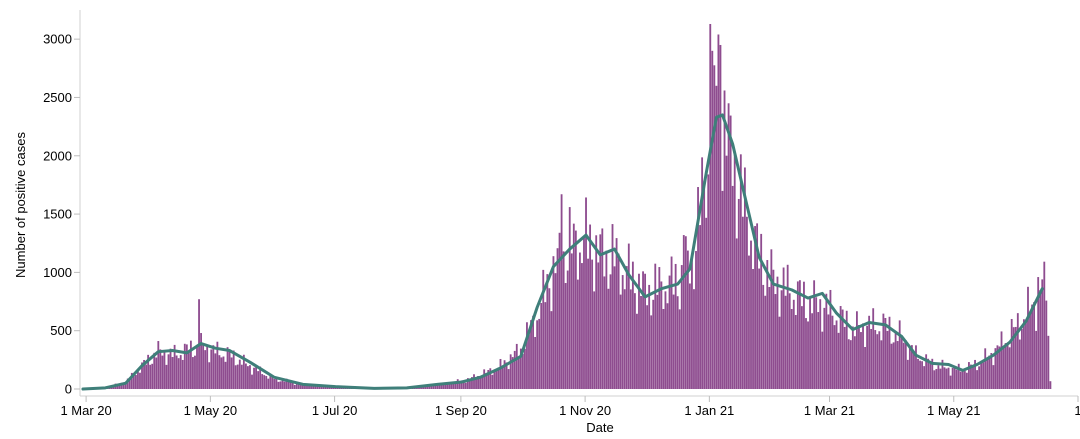 Image resolution: width=1080 pixels, height=439 pixels. Describe the element at coordinates (461, 410) in the screenshot. I see `x-tick-label: 1 Sep 20` at that location.